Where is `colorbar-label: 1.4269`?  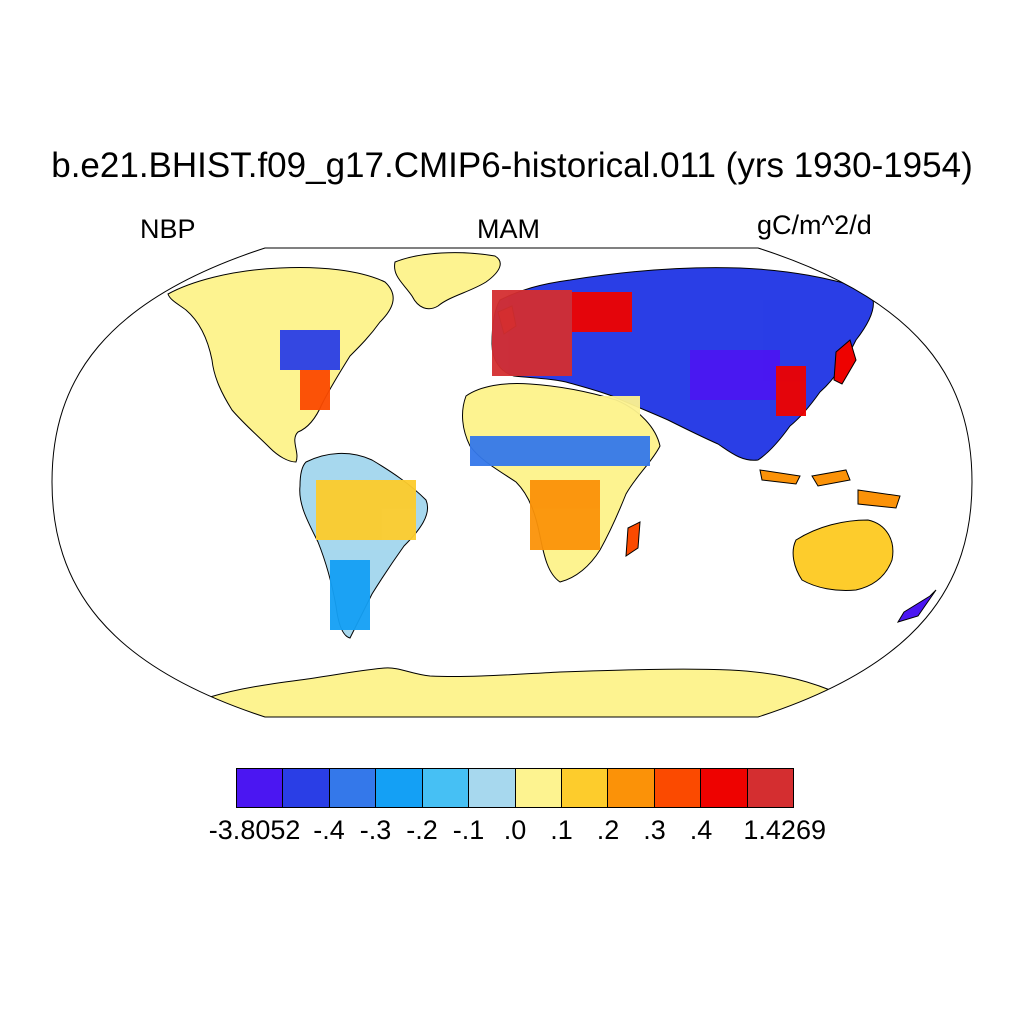
colorbar-label: 1.4269 is located at coordinates (784, 830).